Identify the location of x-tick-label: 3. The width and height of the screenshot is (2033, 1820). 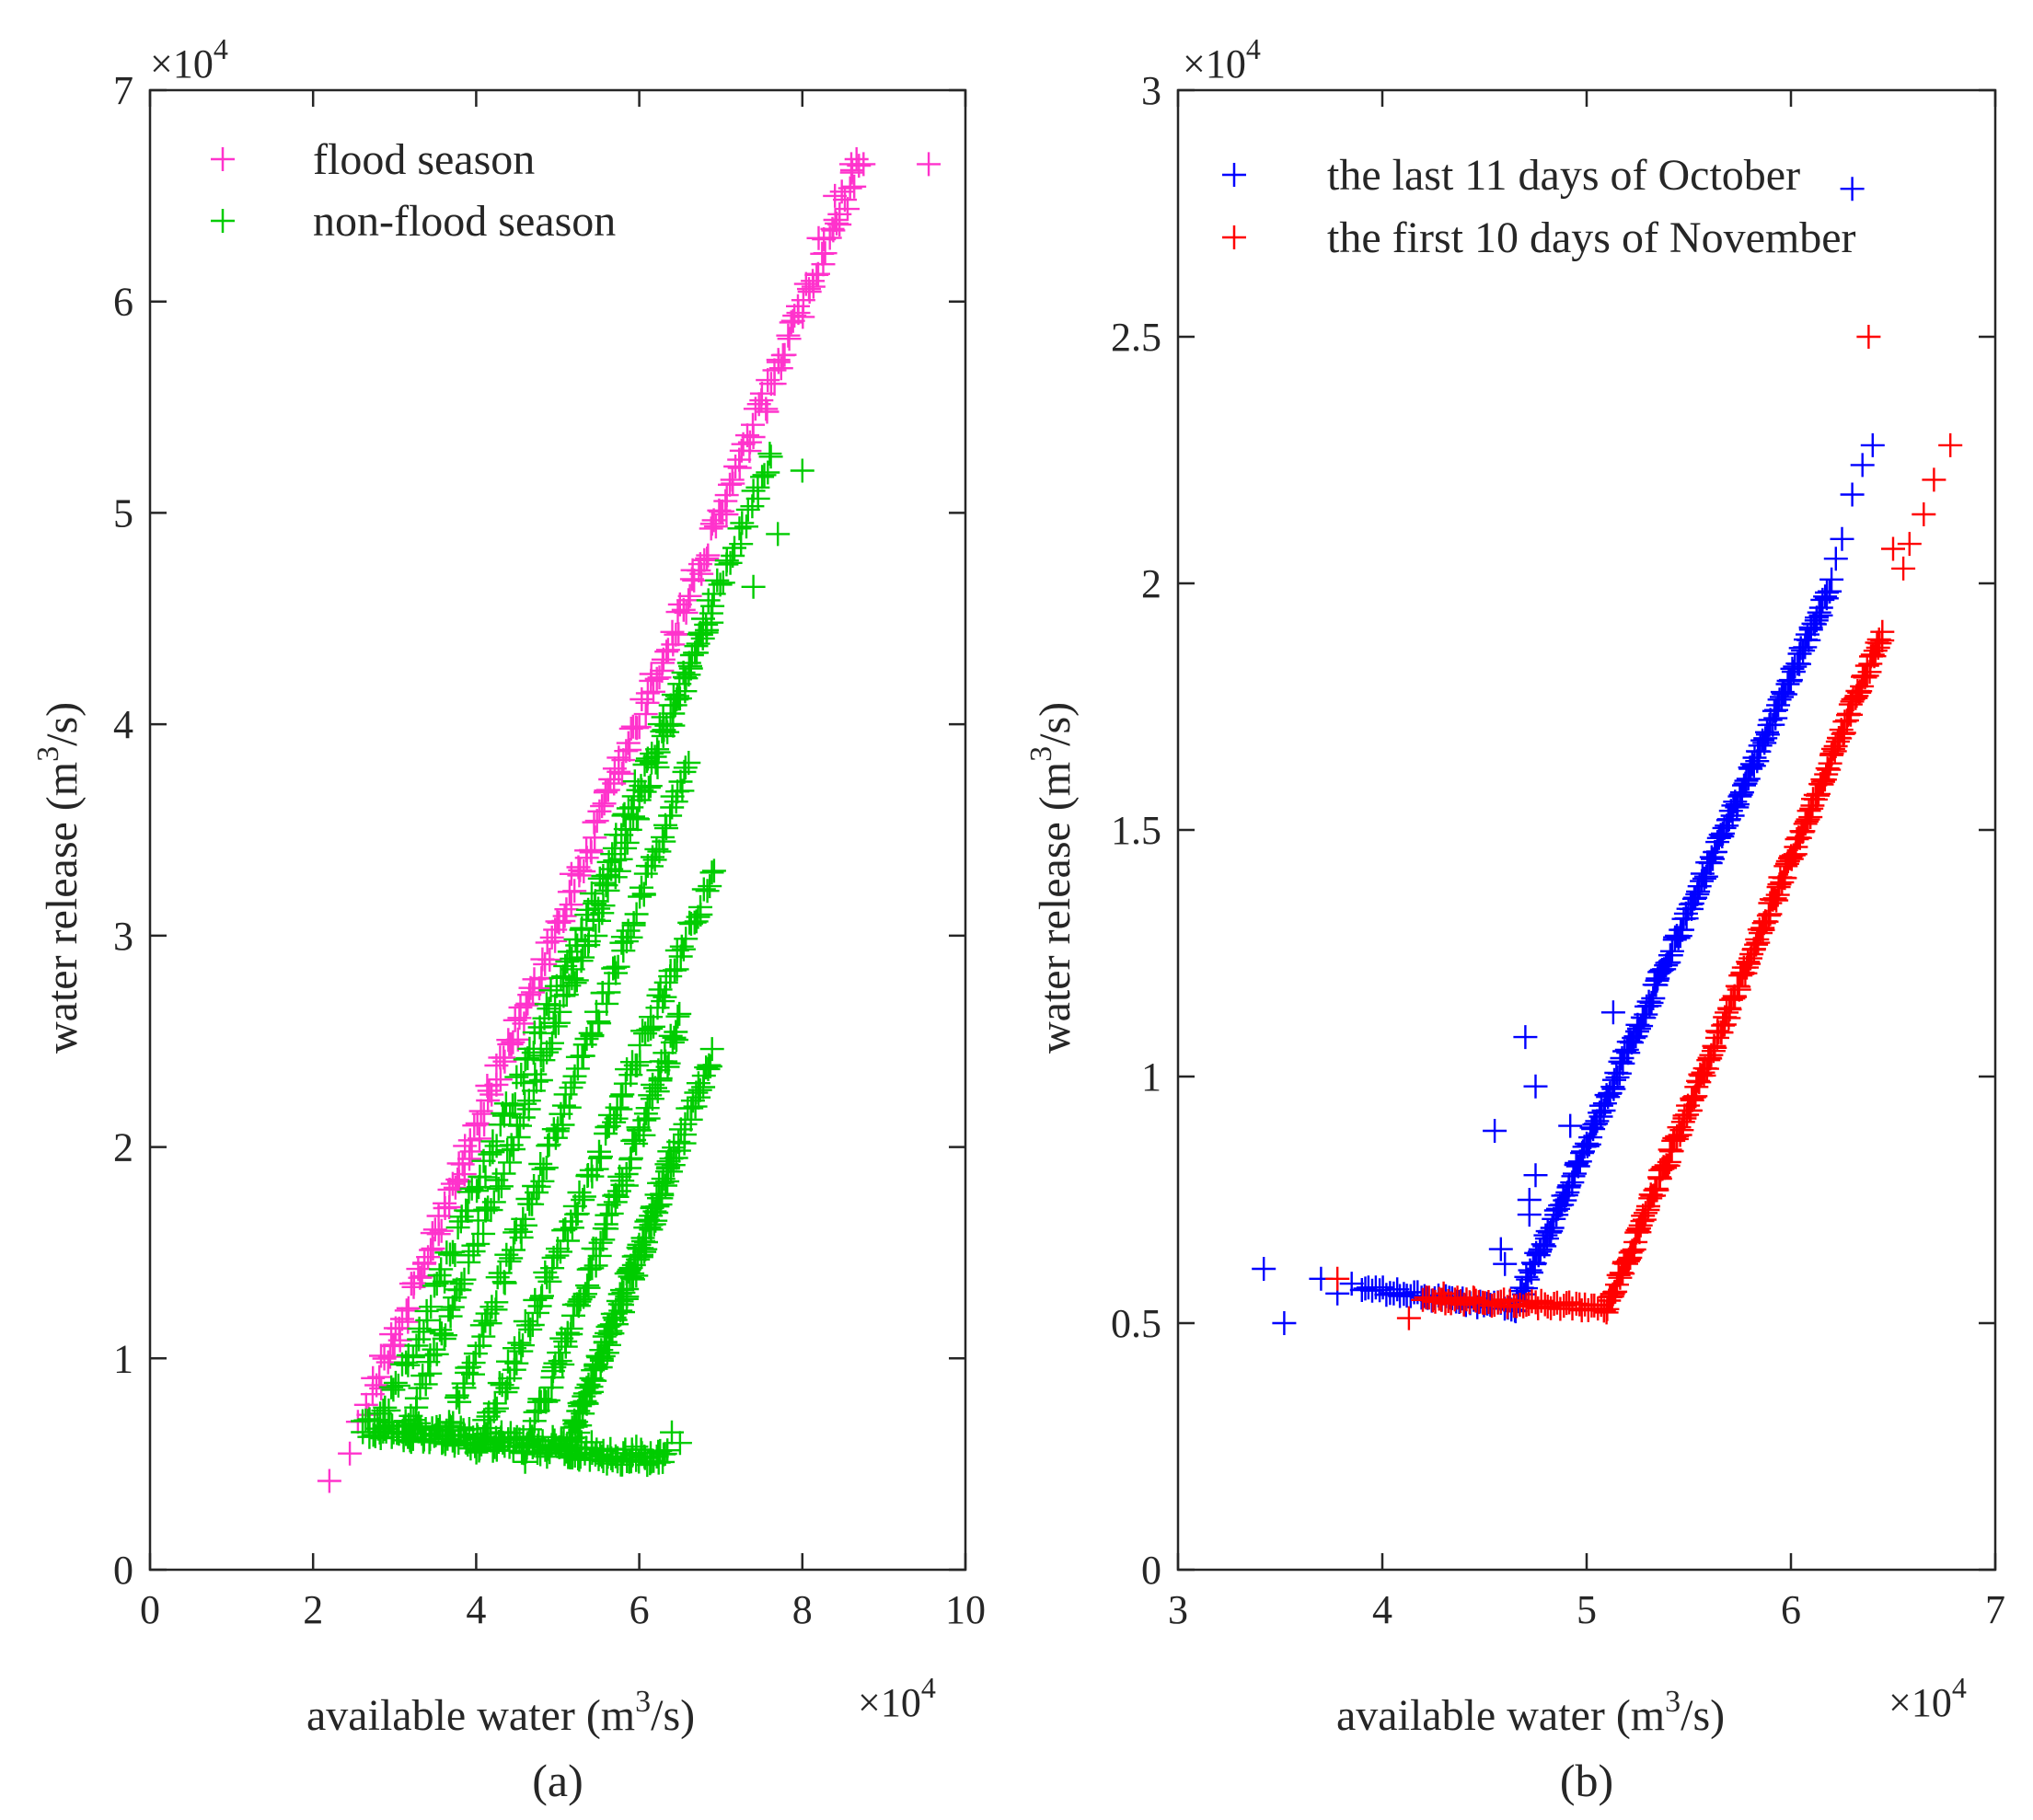
(1178, 1609).